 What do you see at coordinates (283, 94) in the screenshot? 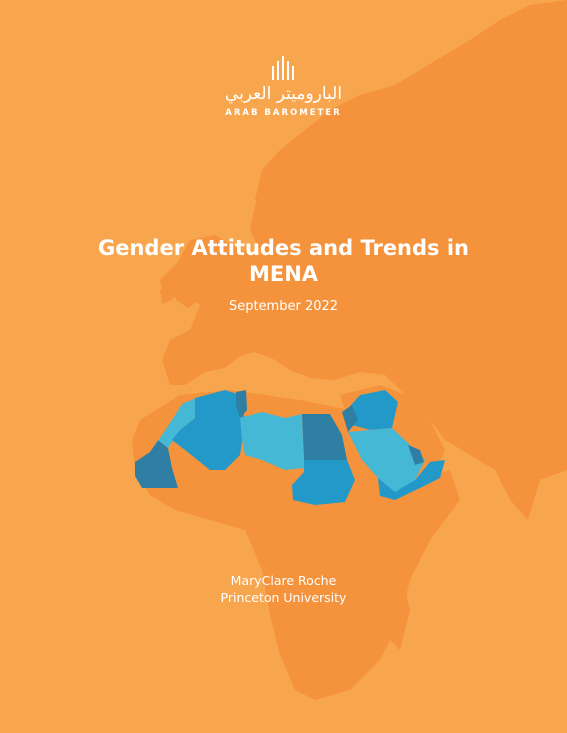
I see `logo-arabic-text: الباروميتر العربي` at bounding box center [283, 94].